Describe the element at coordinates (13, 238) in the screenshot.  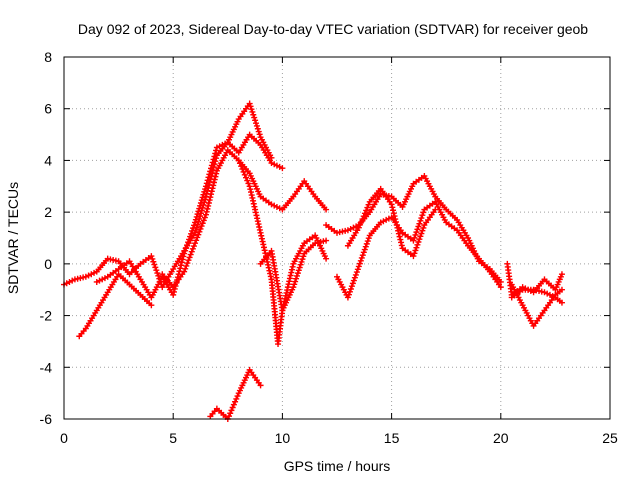
I see `y-axis-label: SDTVAR / TECUs` at that location.